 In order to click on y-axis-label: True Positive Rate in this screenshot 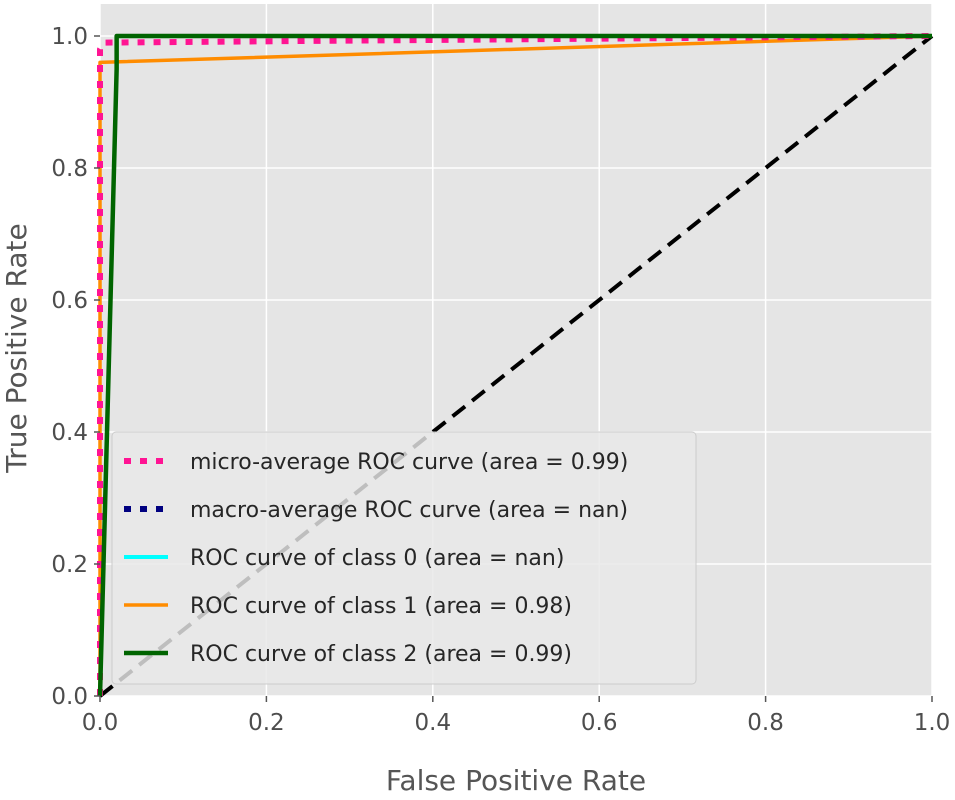, I will do `click(16, 348)`.